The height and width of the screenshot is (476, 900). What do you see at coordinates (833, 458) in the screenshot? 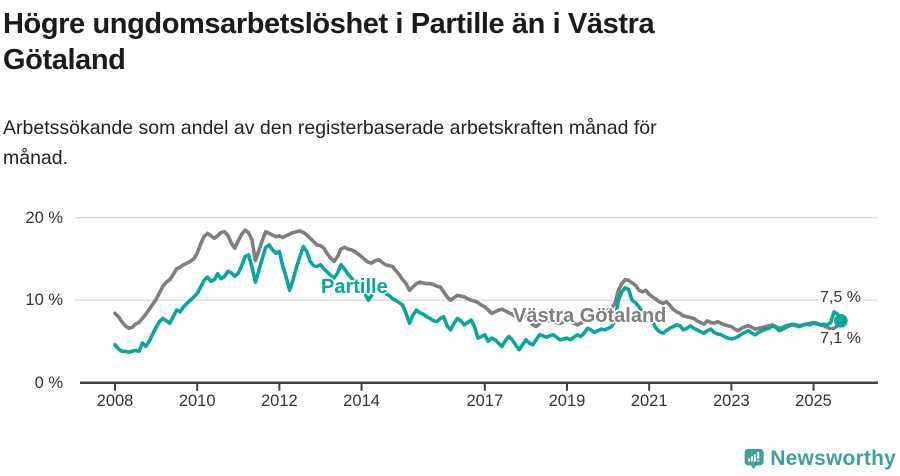
I see `newsworthy-wordmark: Newsworthy` at bounding box center [833, 458].